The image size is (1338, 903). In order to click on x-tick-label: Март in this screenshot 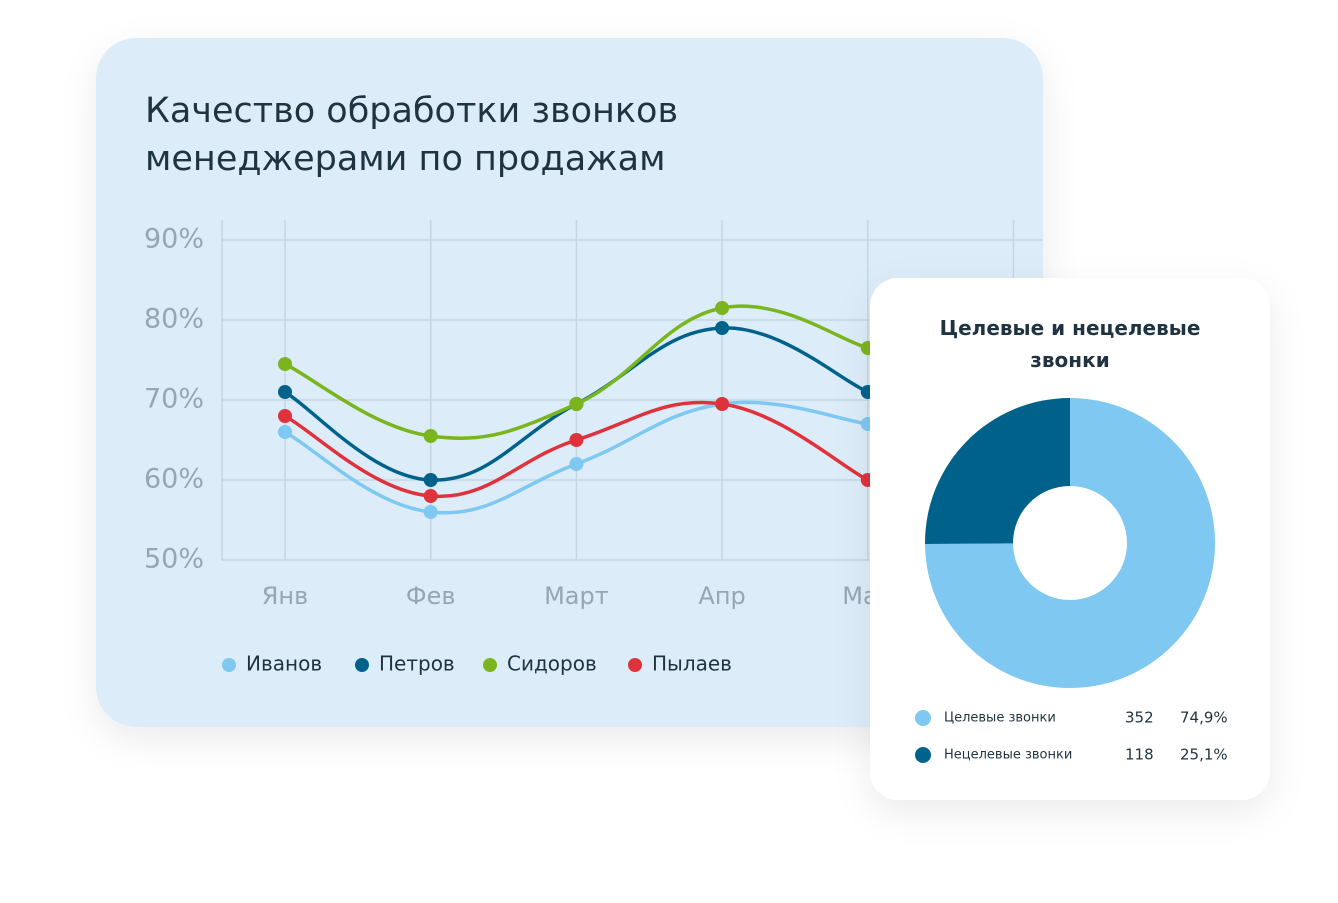, I will do `click(576, 596)`.